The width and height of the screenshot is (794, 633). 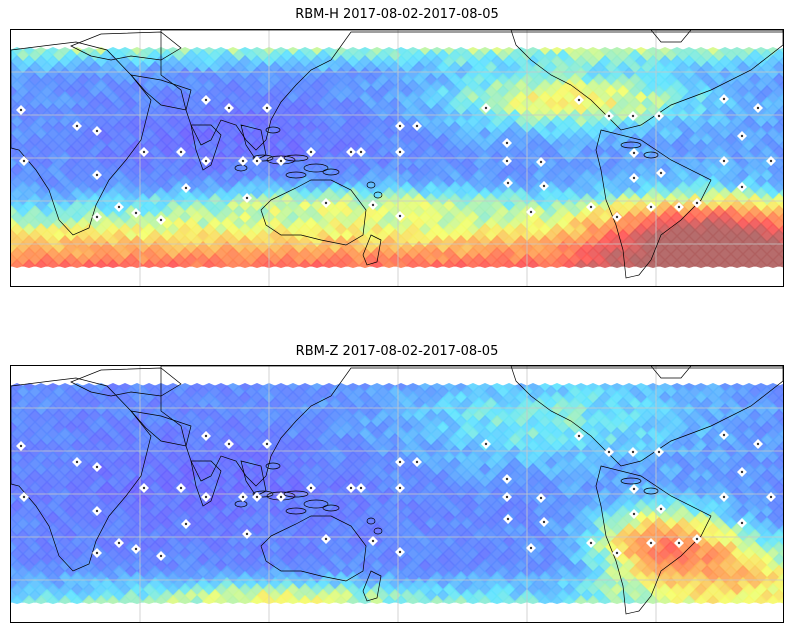 I want to click on coastline-newzealand, so click(x=372, y=250).